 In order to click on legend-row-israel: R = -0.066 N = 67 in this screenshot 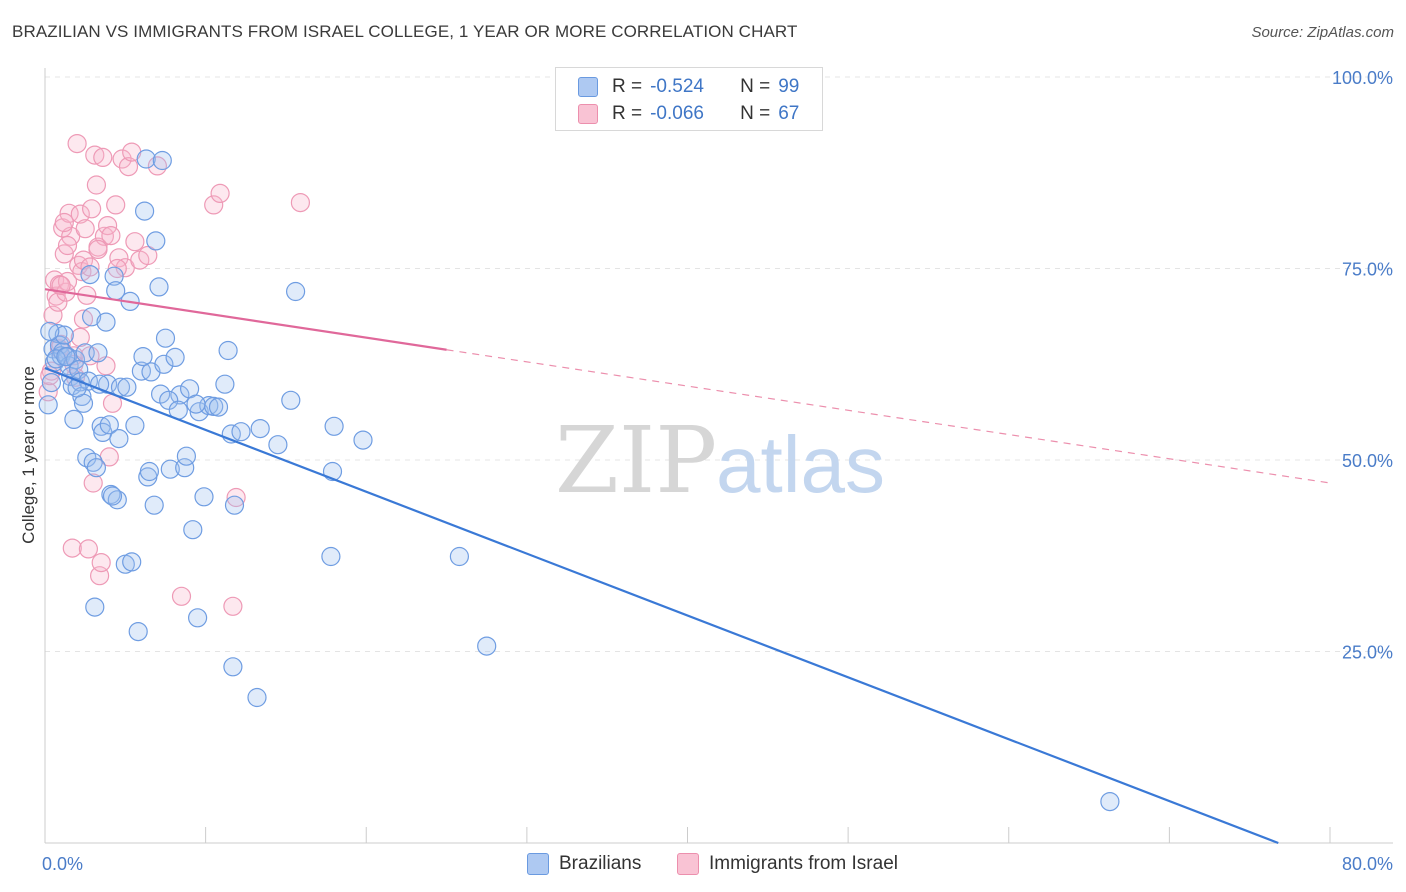, I will do `click(688, 114)`.